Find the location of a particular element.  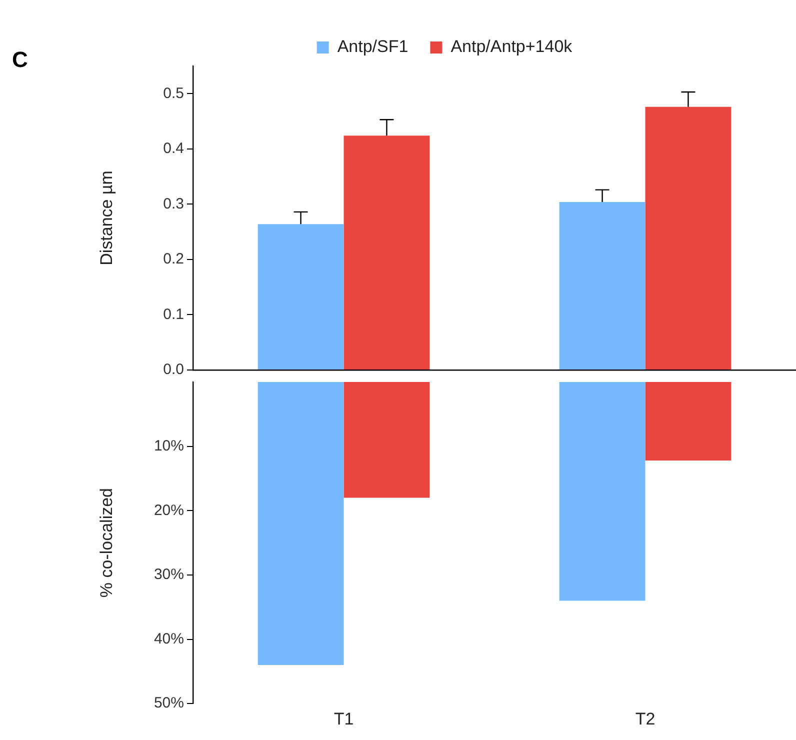

y-tick-label: 10% is located at coordinates (169, 445).